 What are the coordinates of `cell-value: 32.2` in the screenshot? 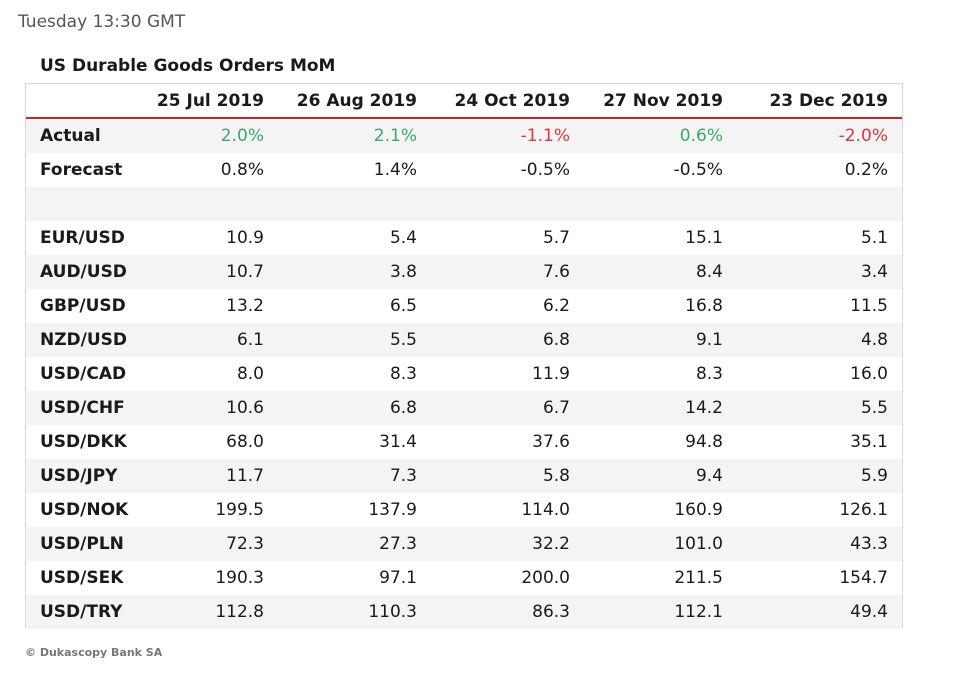 It's located at (507, 544).